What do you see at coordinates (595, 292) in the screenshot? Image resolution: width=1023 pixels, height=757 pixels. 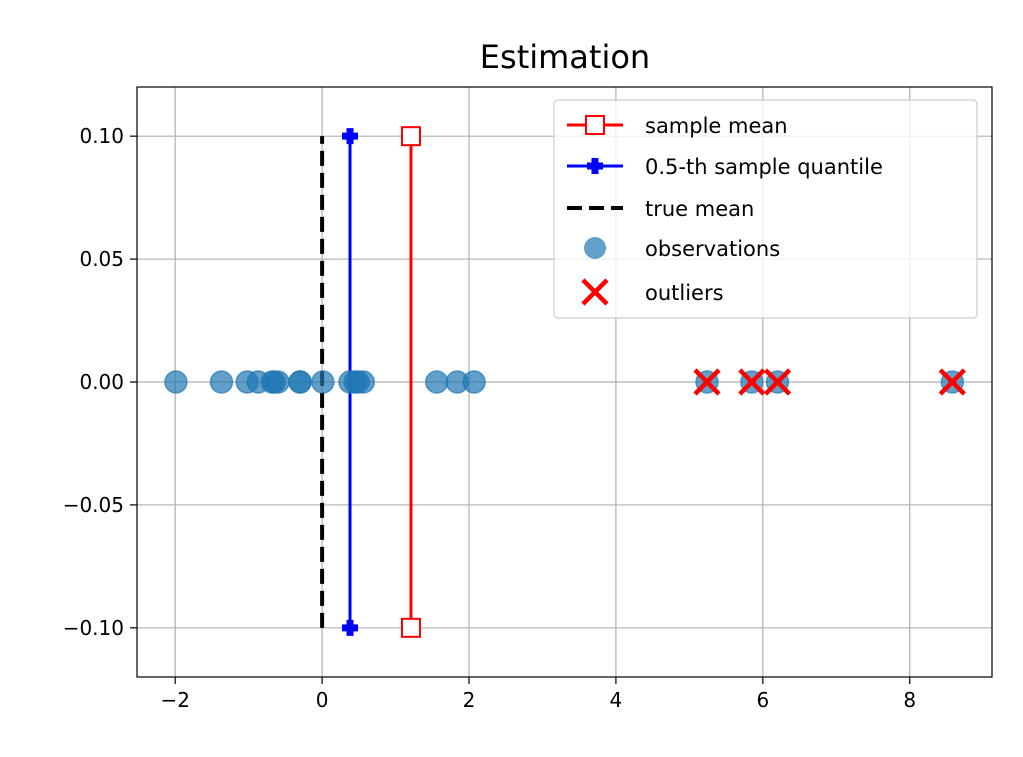 I see `legend-x-icon` at bounding box center [595, 292].